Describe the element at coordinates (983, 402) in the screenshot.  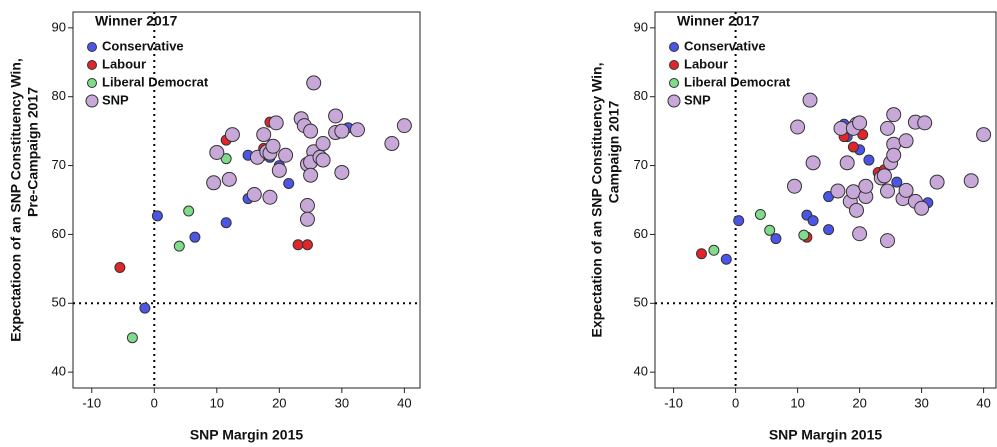
I see `x-tick-label: 40` at that location.